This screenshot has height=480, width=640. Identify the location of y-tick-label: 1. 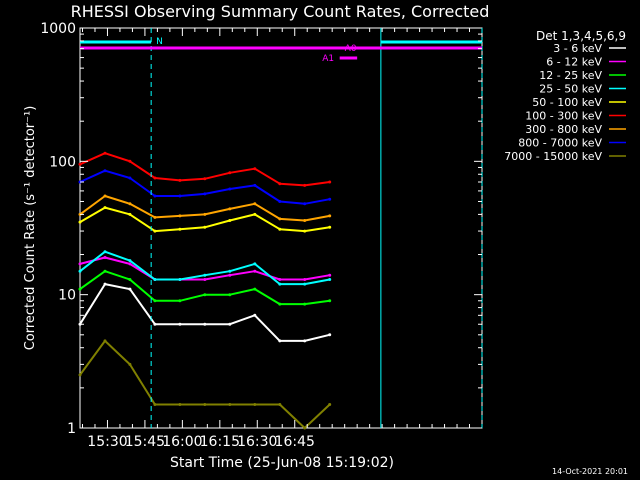
(71, 429).